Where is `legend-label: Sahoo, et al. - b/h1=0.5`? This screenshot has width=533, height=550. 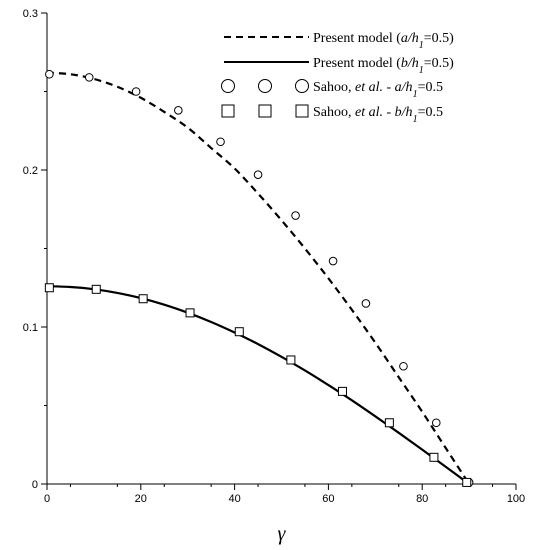 legend-label: Sahoo, et al. - b/h1=0.5 is located at coordinates (378, 115).